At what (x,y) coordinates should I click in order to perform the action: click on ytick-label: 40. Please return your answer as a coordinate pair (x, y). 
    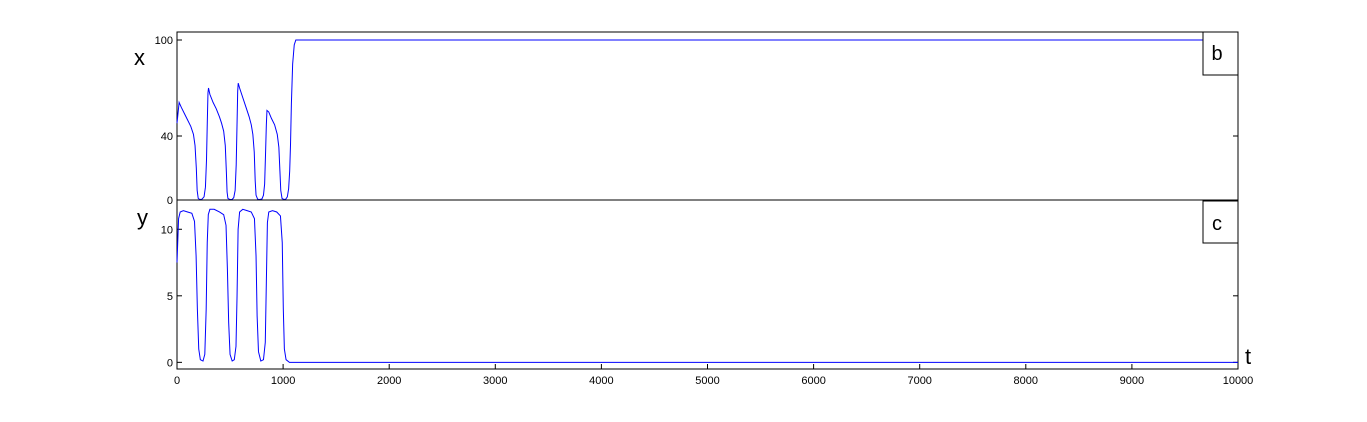
    Looking at the image, I should click on (167, 137).